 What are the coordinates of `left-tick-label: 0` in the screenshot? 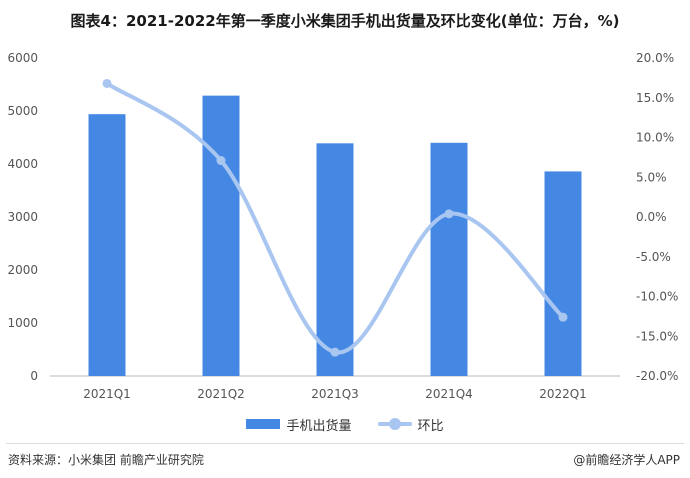 It's located at (34, 376).